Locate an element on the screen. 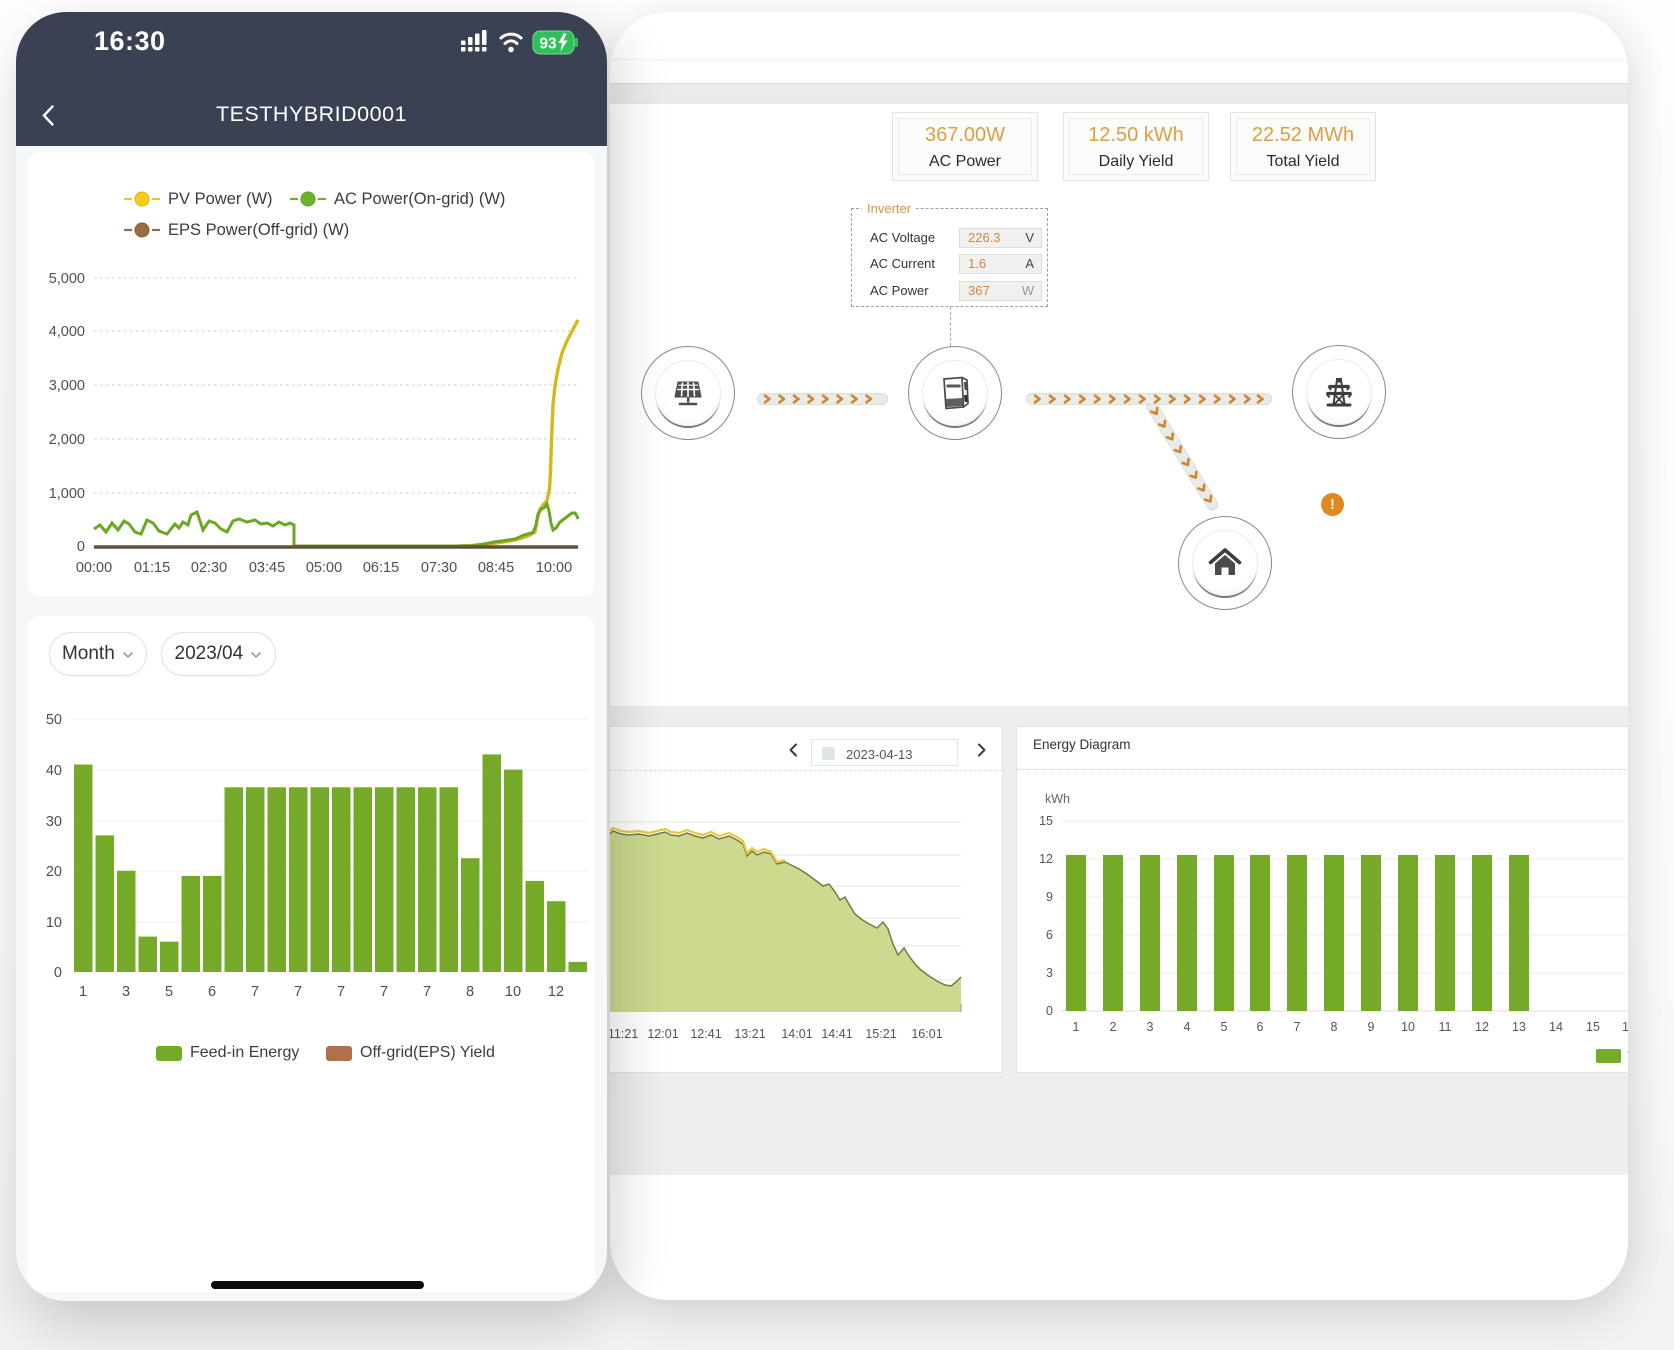 The width and height of the screenshot is (1674, 1350). svg-text: 14 is located at coordinates (1556, 1027).